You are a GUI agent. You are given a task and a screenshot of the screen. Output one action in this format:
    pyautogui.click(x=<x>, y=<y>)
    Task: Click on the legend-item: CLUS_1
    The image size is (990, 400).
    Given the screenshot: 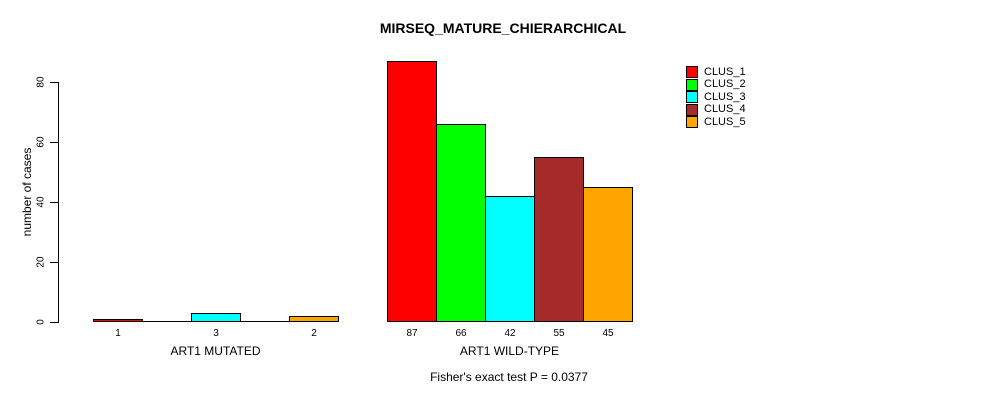 What is the action you would take?
    pyautogui.click(x=716, y=72)
    